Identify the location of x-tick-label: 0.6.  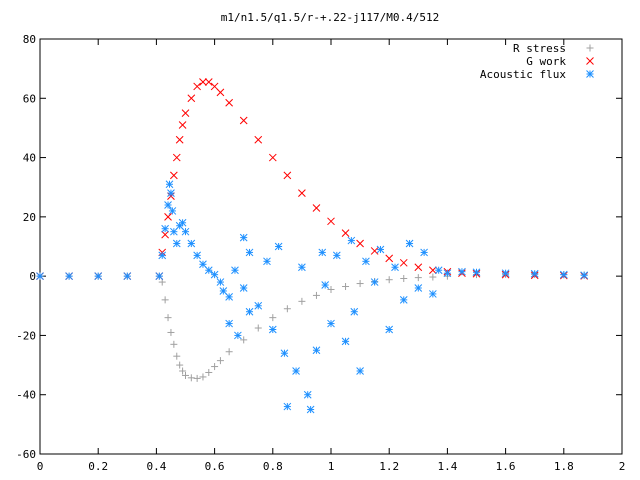
(215, 466).